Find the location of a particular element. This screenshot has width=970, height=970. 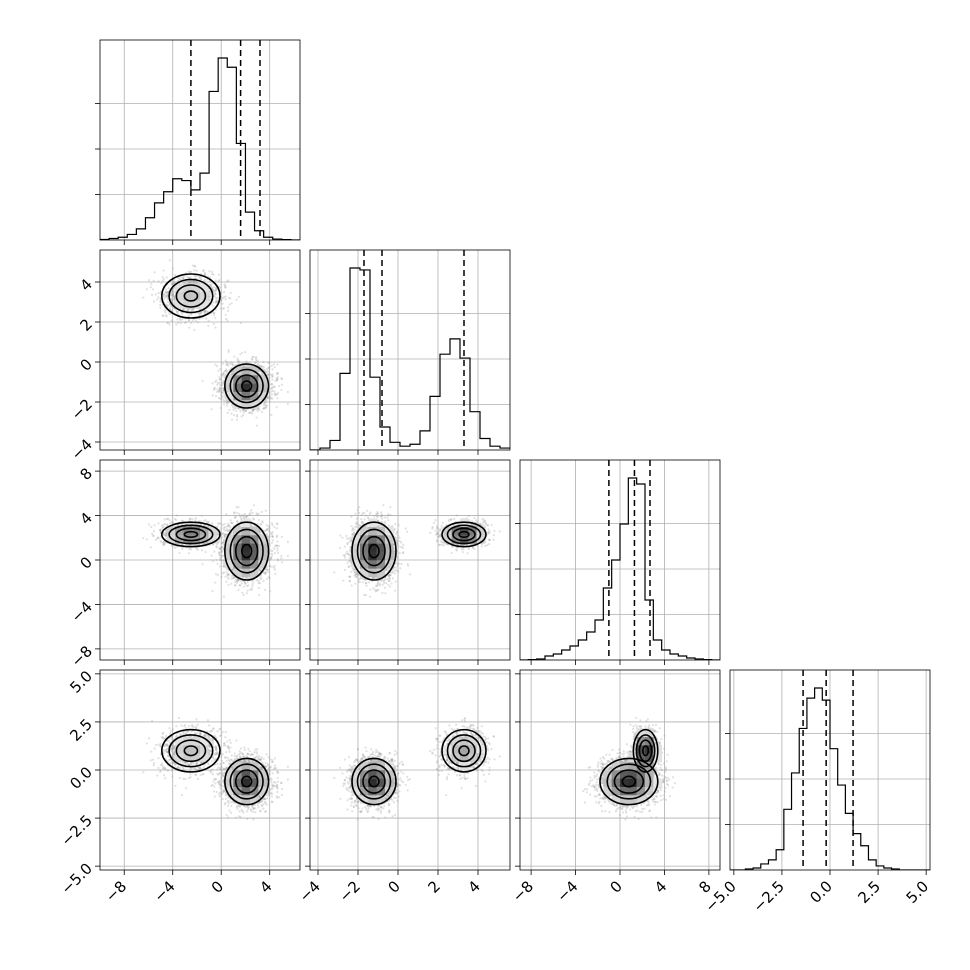

panel-frame is located at coordinates (410, 350).